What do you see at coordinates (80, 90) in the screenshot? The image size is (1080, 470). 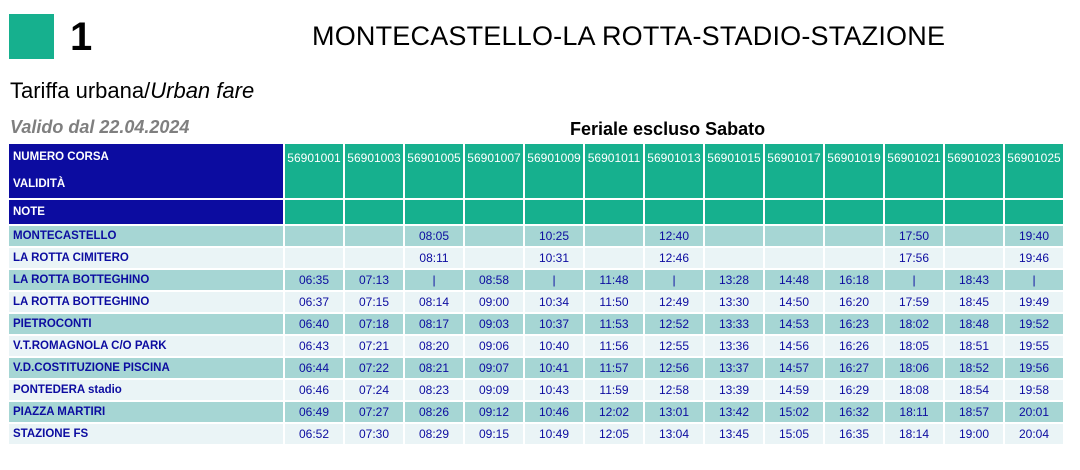 I see `fare-label-it: Tariffa urbana/` at bounding box center [80, 90].